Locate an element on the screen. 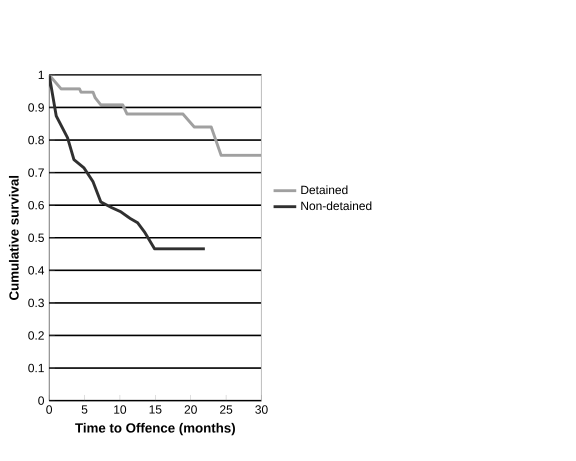 This screenshot has height=461, width=576. y-tick-label: 0.1 is located at coordinates (36, 368).